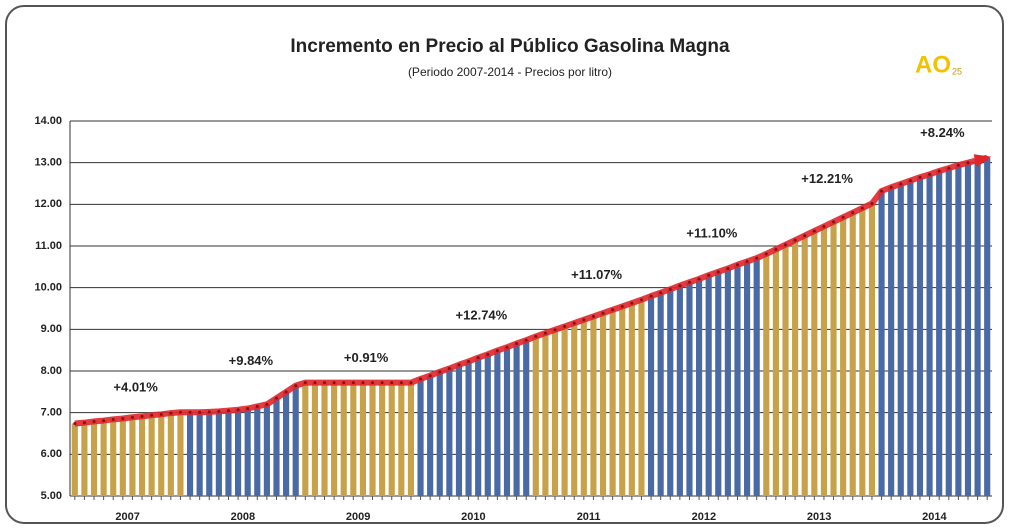 This screenshot has height=529, width=1009. Describe the element at coordinates (982, 161) in the screenshot. I see `arrow-head` at that location.